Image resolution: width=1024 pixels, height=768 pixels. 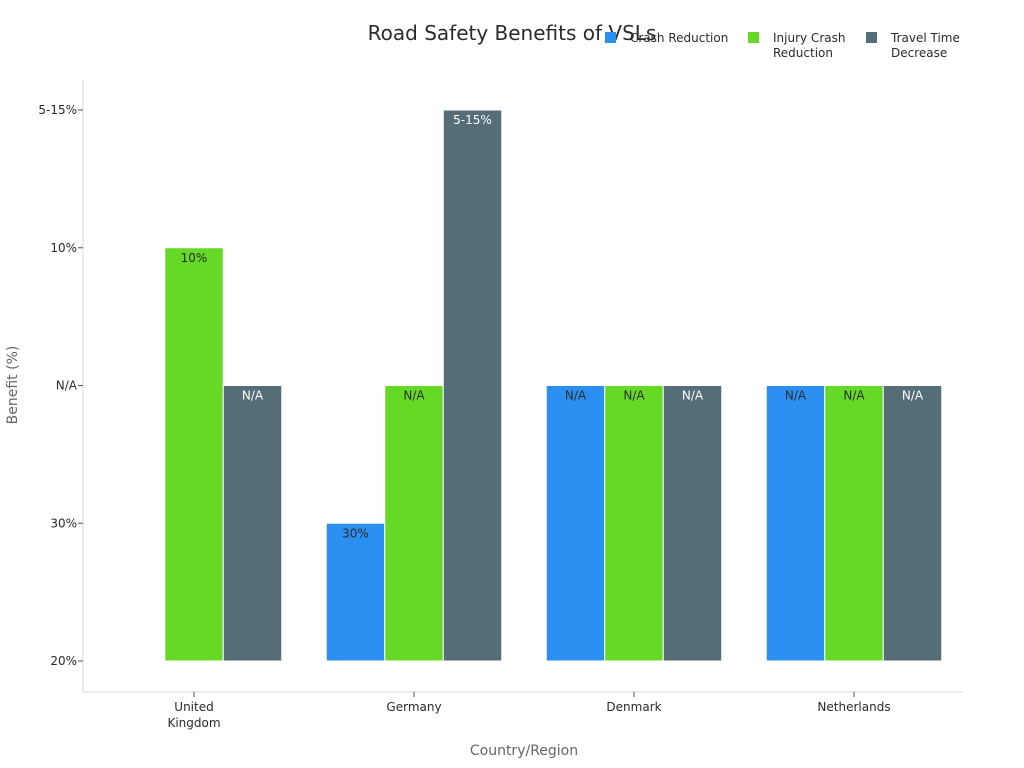 I want to click on x-tick-label: Netherlands, so click(x=853, y=707).